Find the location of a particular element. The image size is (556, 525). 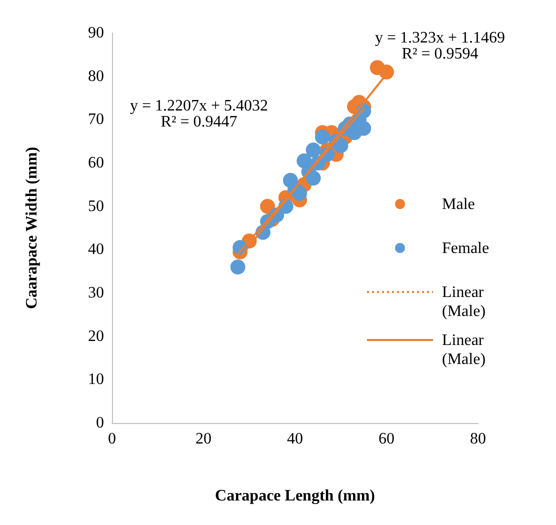

legend-label: Female is located at coordinates (466, 248).